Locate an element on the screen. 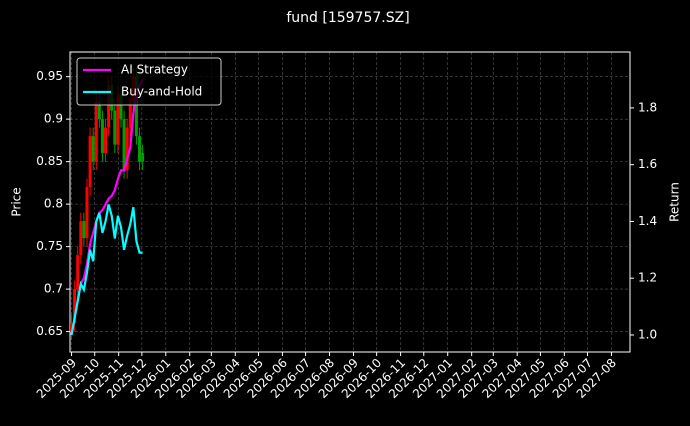 The image size is (690, 426). chart-title: fund [159757.SZ] is located at coordinates (347, 18).